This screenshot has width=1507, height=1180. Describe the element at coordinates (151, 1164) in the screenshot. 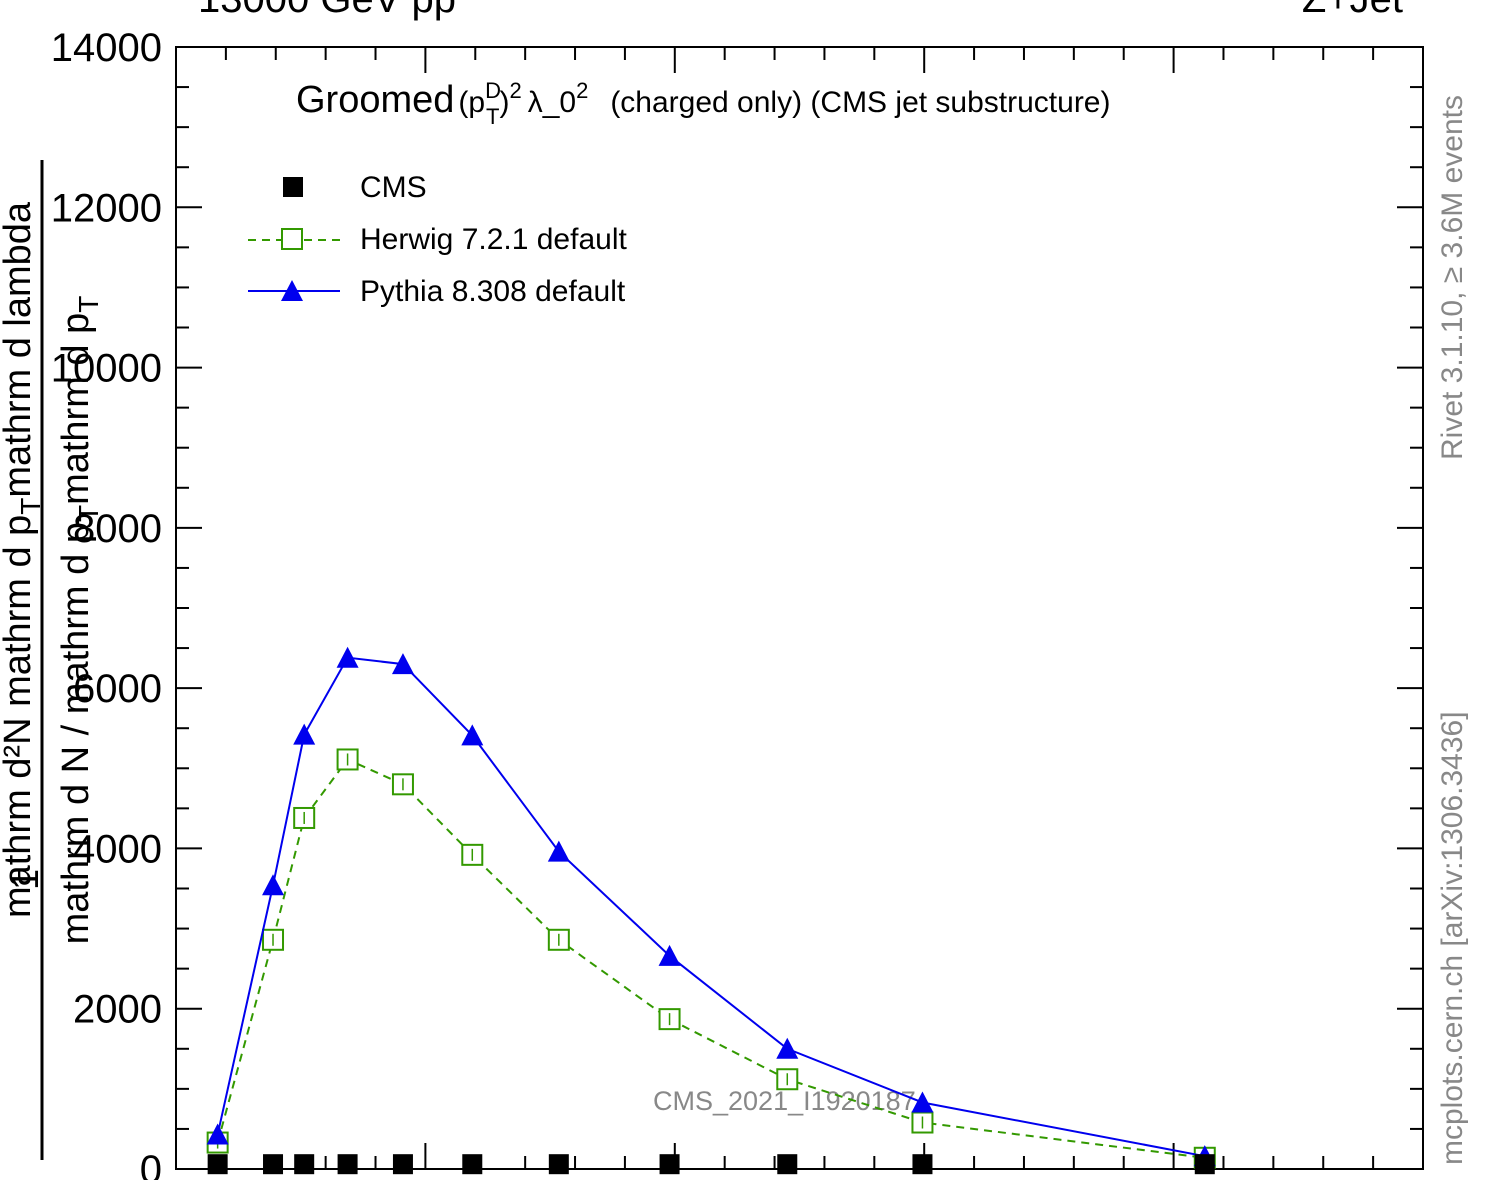

I see `y-tick-label: 0` at that location.